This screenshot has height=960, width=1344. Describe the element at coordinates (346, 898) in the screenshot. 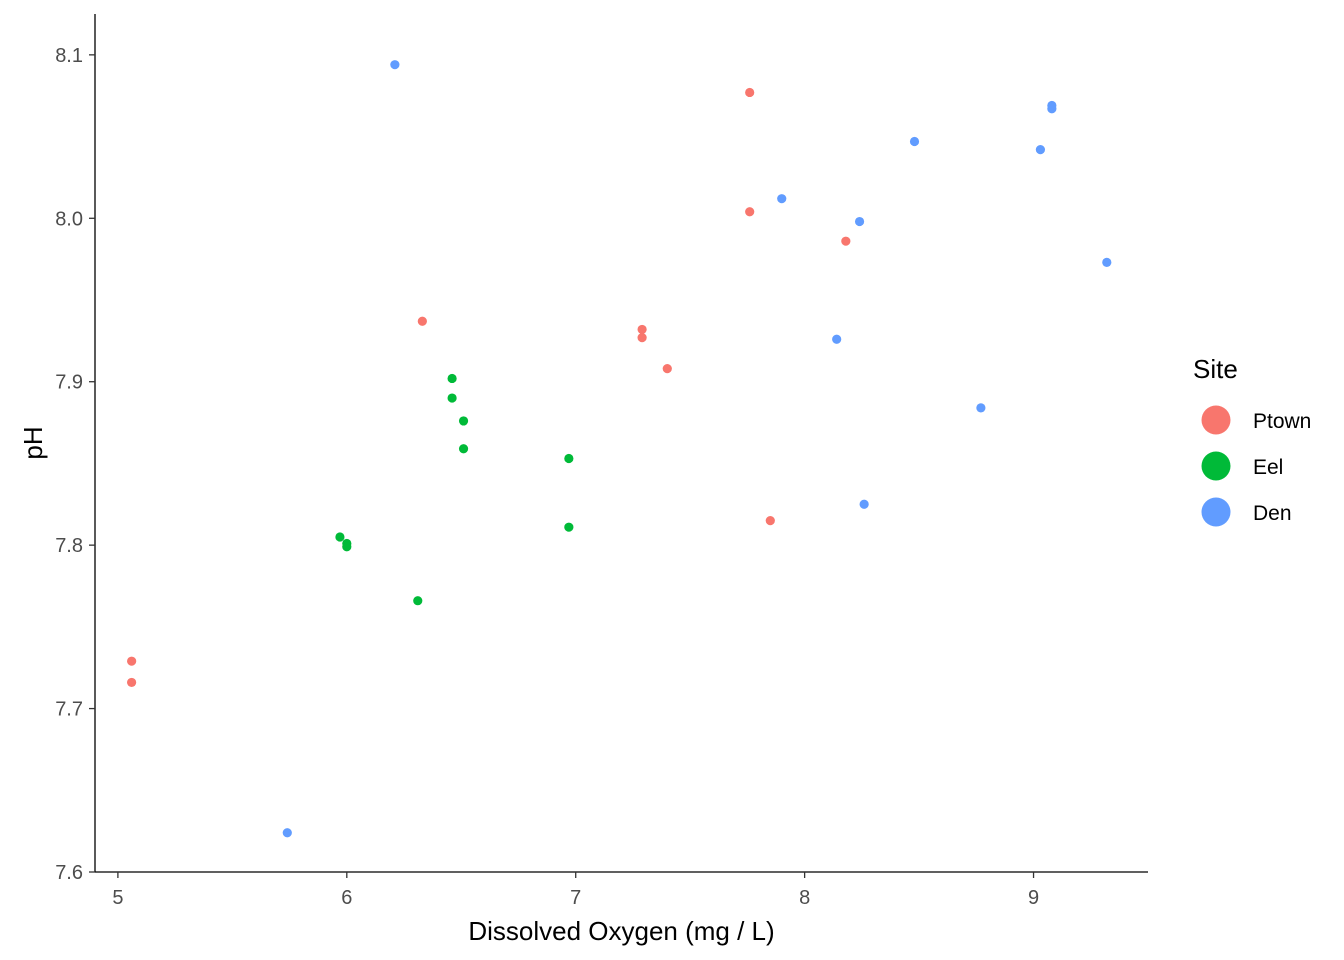

I see `x-tick-label: 6` at that location.